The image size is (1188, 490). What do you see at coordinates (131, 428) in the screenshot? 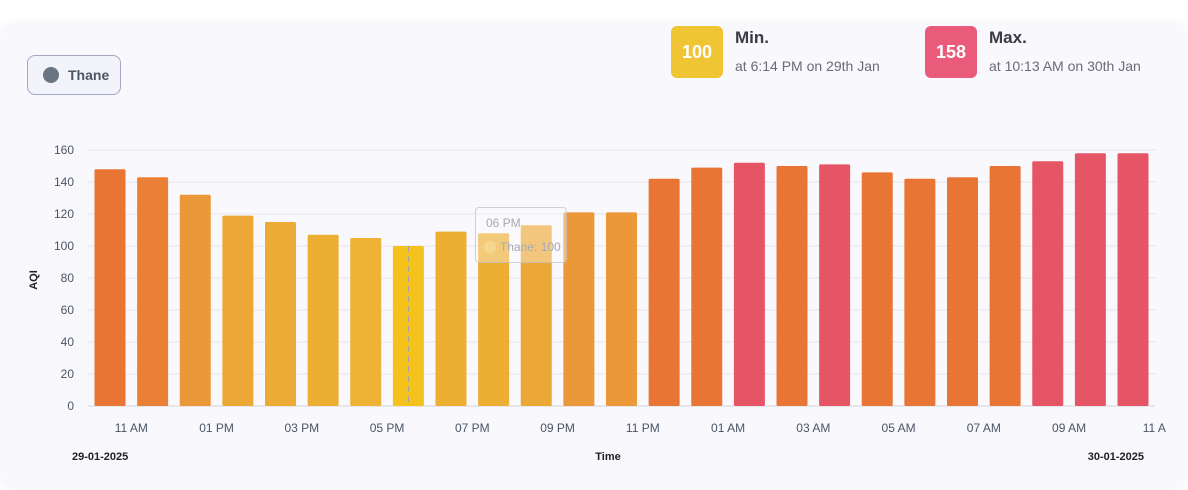
I see `x-tick-label: 11 AM` at bounding box center [131, 428].